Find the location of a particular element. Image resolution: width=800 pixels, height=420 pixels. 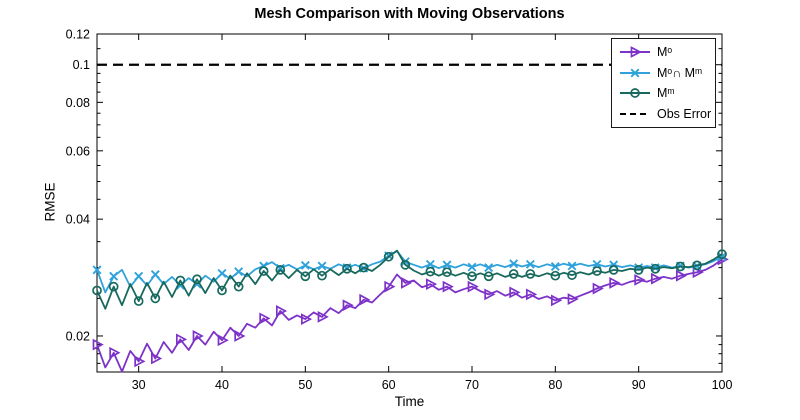

chart-title: Mesh Comparison with Moving Observations is located at coordinates (409, 14).